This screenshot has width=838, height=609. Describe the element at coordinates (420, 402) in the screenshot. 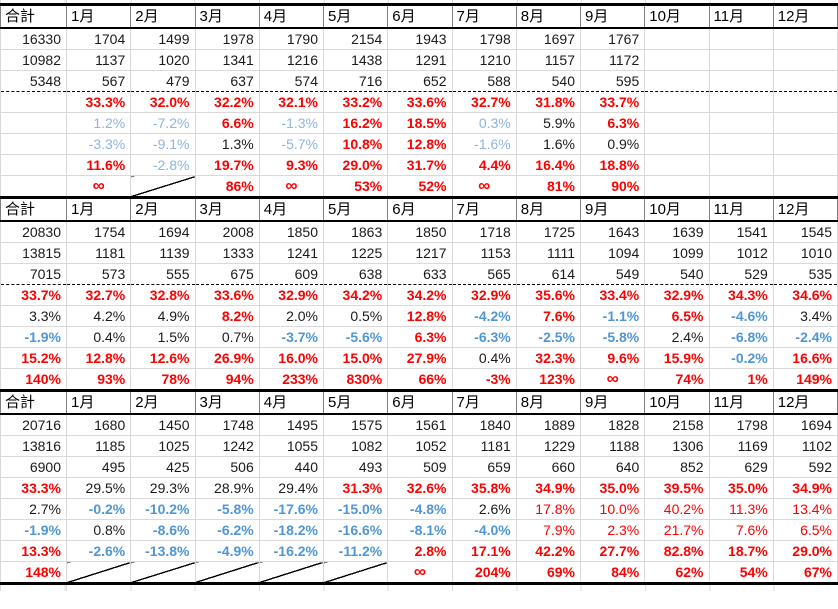

I see `s3-header-c6: 6月` at that location.